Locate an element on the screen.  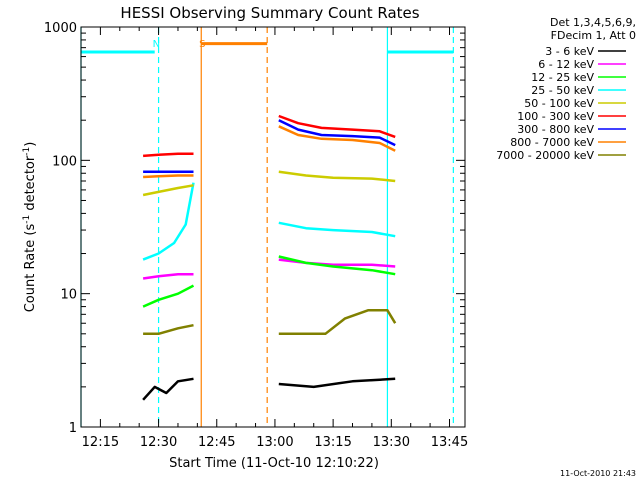
legend-label: 3 - 6 keV is located at coordinates (569, 51).